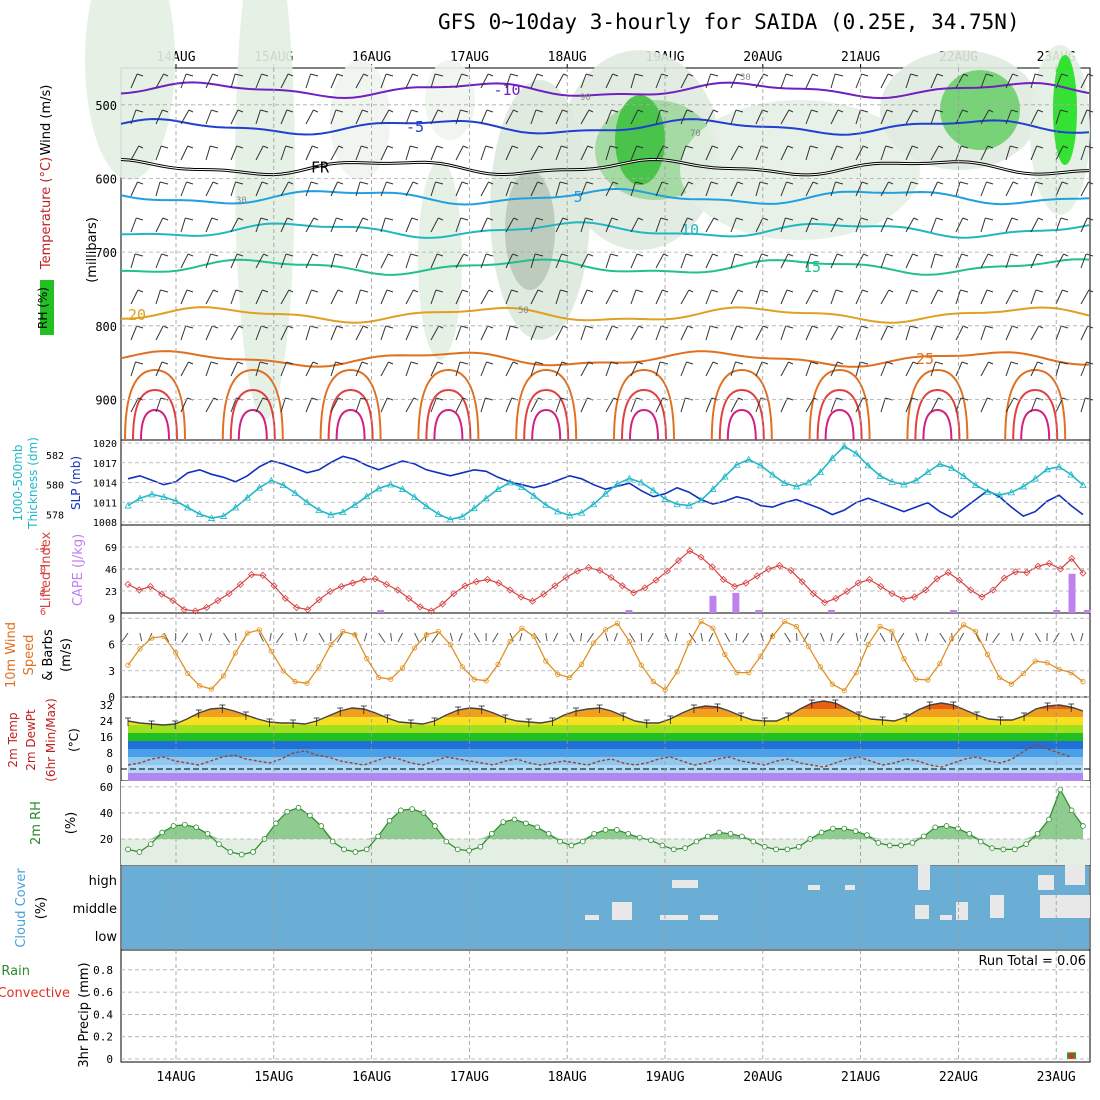 The image size is (1100, 1100). Describe the element at coordinates (605, 487) in the screenshot. I see `thickness-line` at that location.